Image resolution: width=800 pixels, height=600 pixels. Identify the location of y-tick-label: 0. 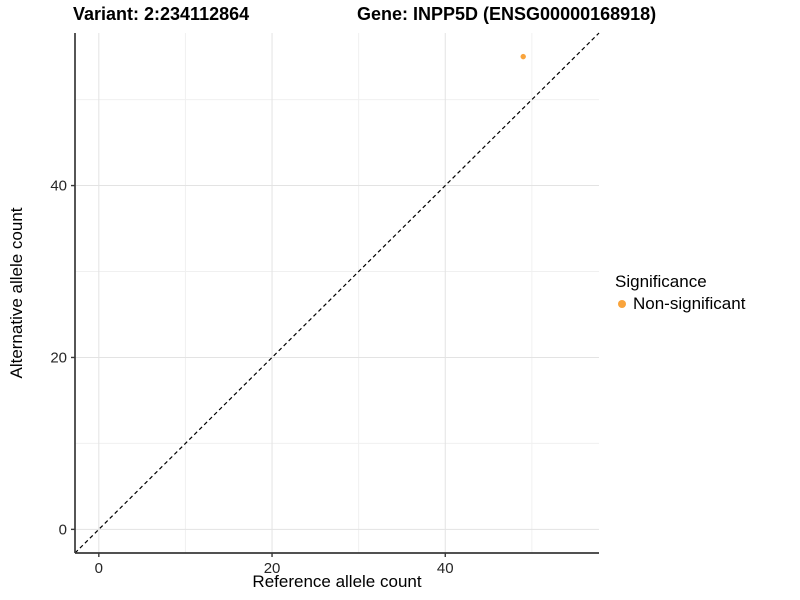
(63, 529).